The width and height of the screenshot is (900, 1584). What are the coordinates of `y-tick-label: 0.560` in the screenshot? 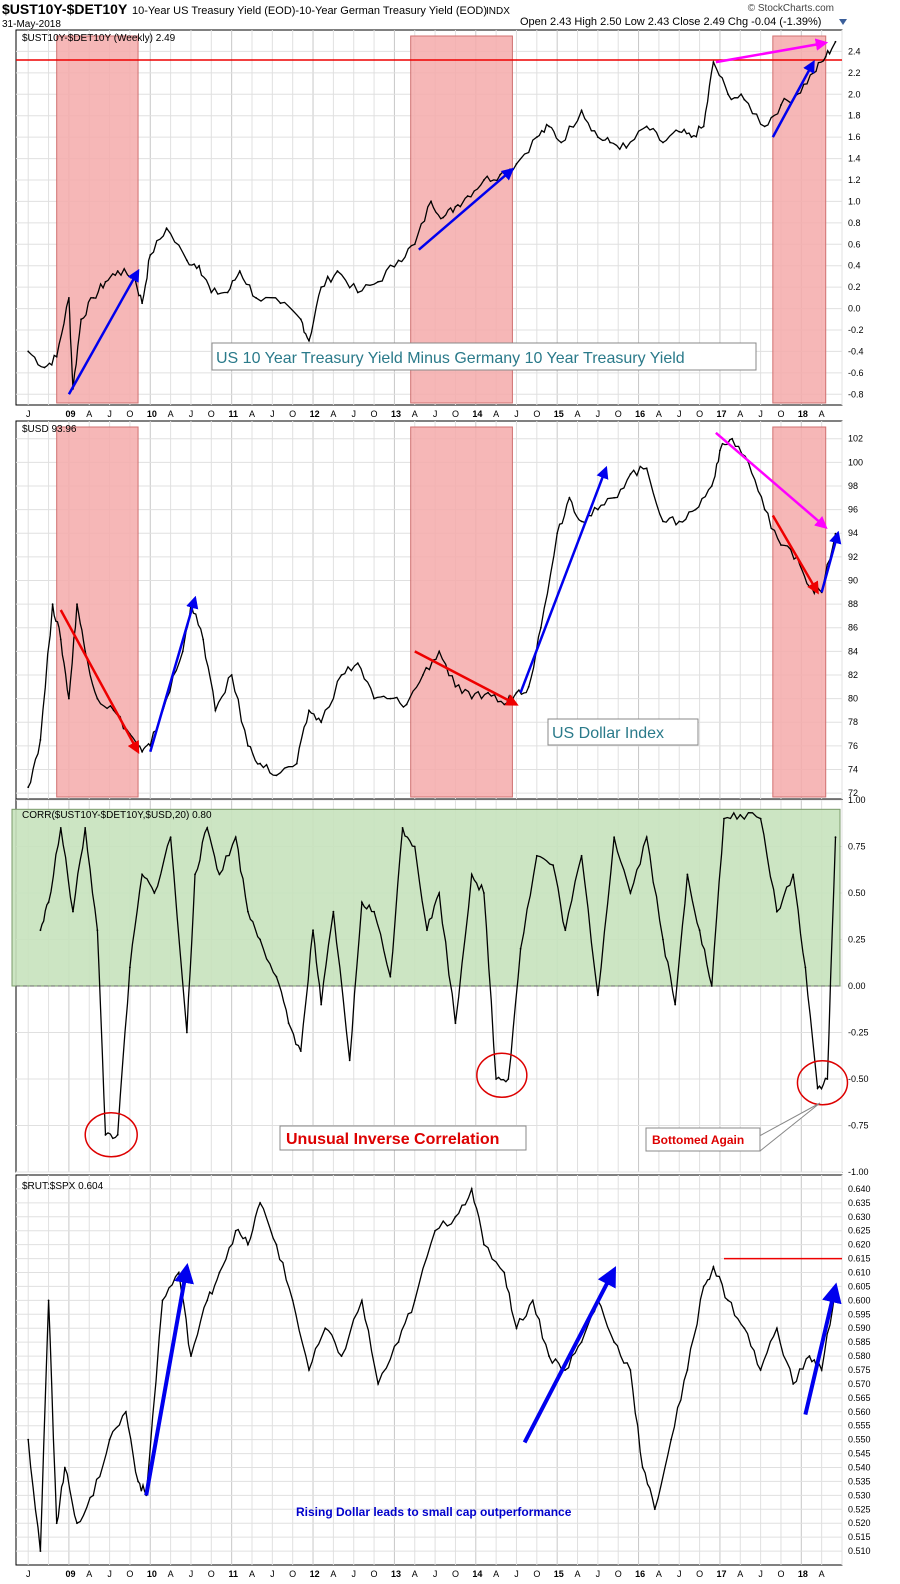 It's located at (859, 1412).